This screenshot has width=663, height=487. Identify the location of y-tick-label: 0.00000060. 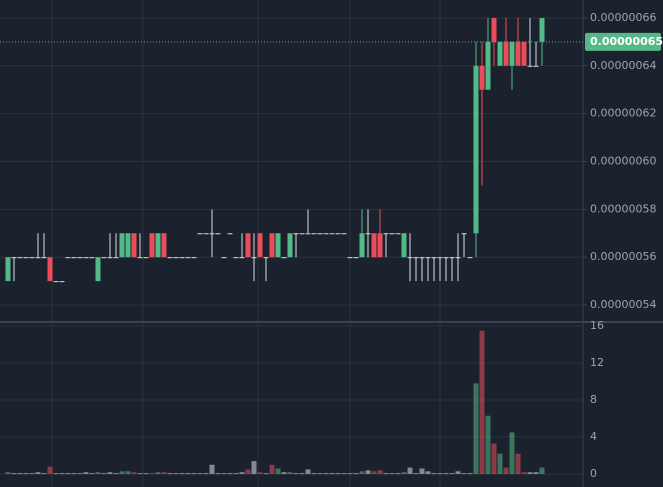
(623, 160).